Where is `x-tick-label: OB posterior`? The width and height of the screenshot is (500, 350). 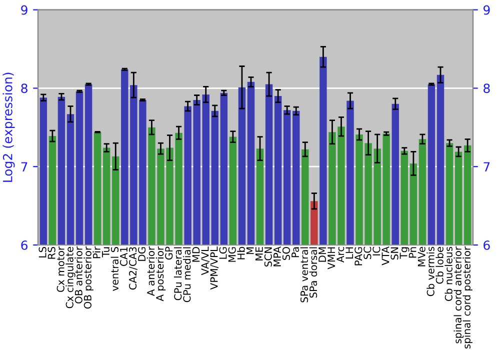
x-tick-label: OB posterior is located at coordinates (89, 277).